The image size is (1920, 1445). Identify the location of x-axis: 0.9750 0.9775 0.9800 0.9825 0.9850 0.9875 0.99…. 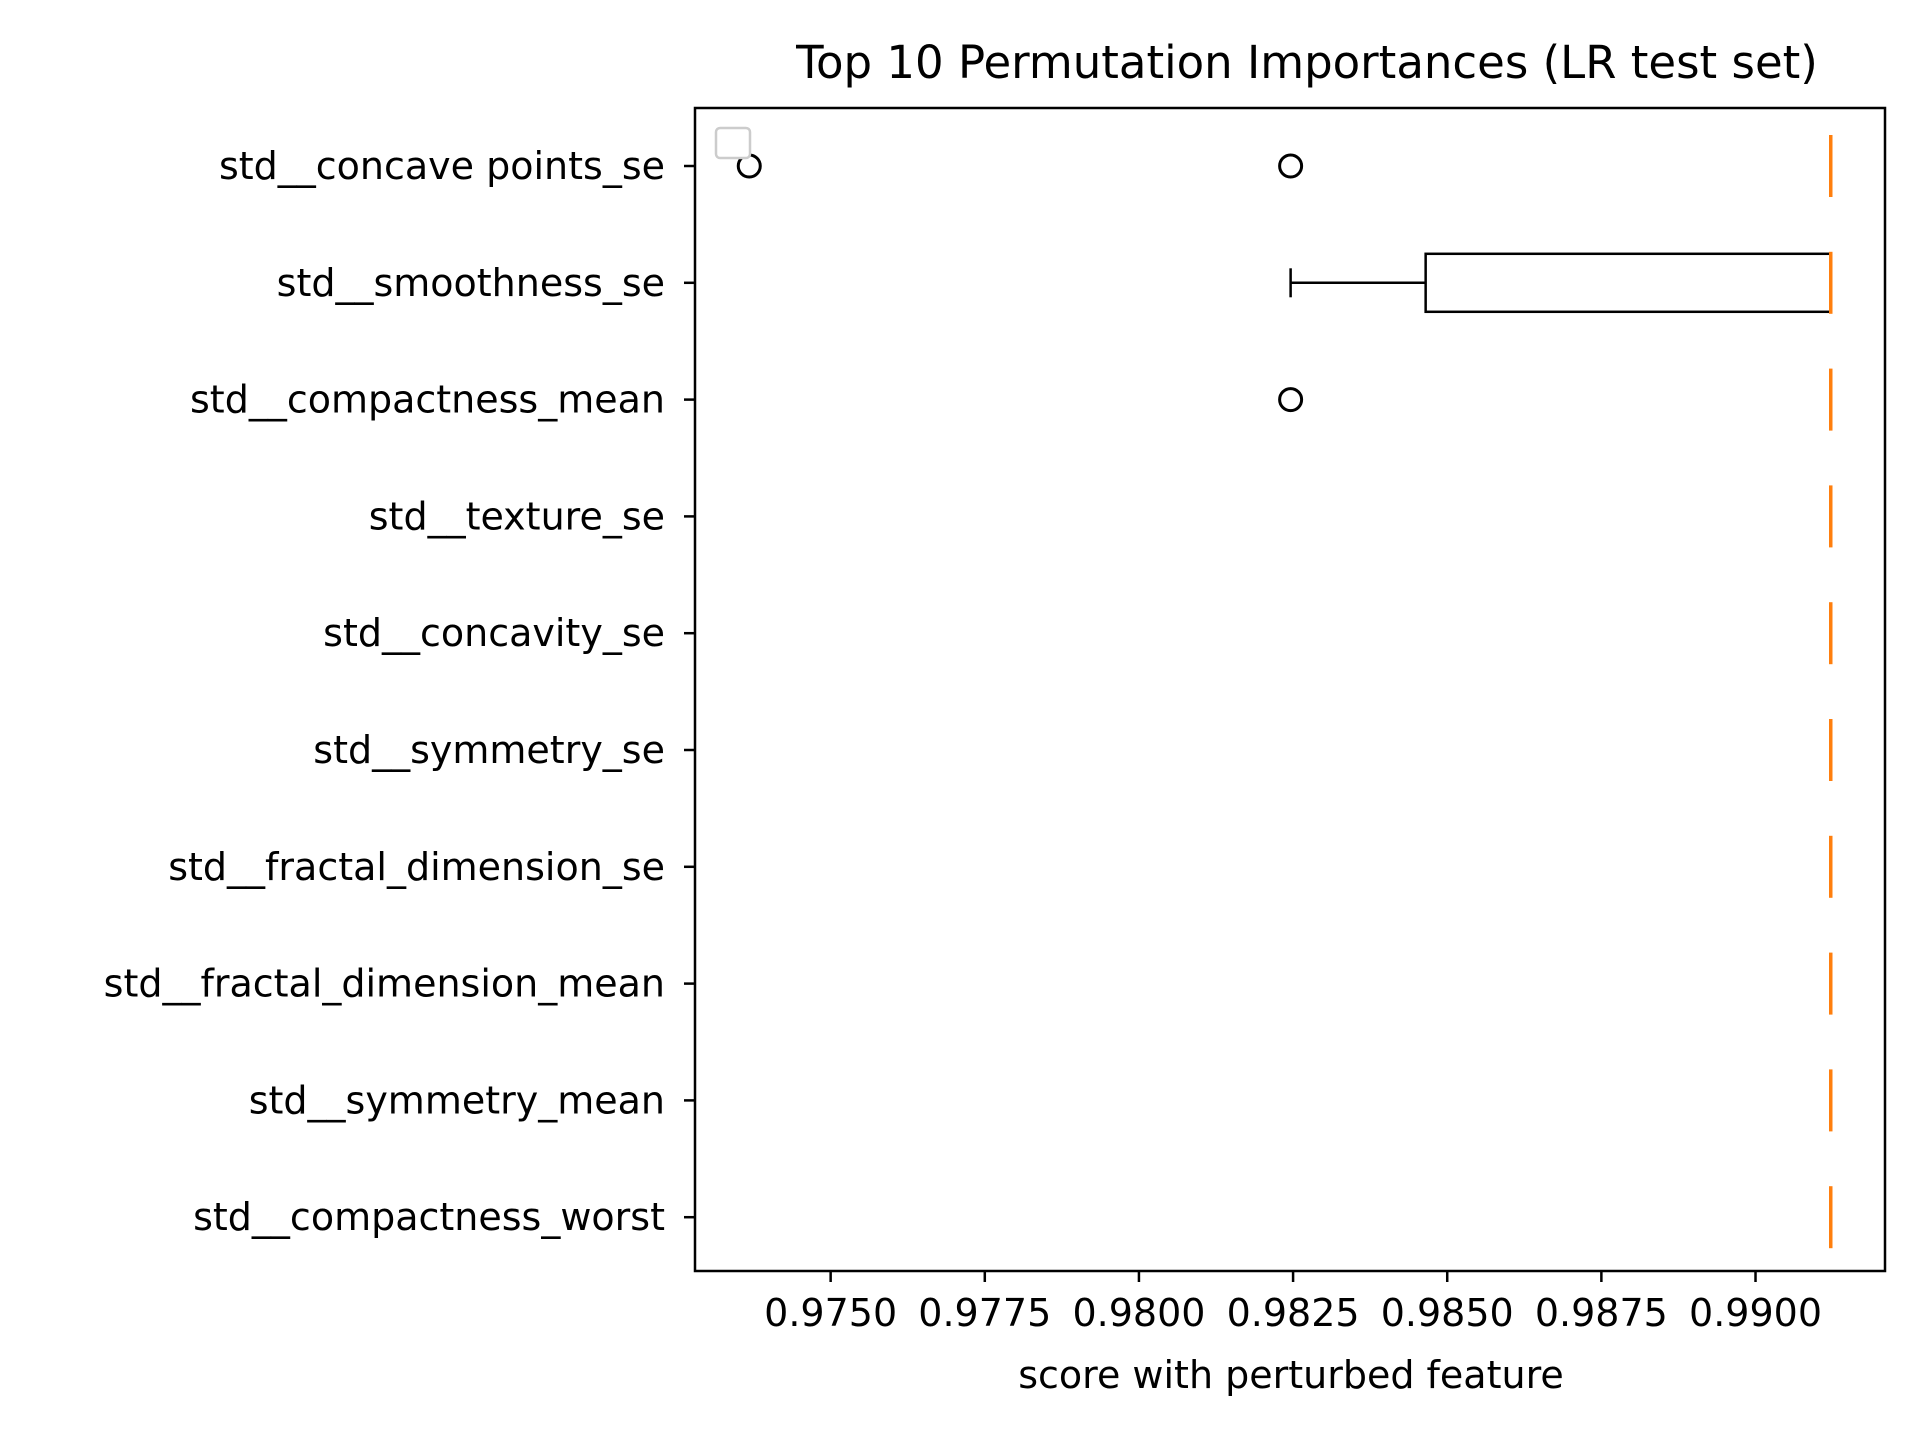
(1293, 1303).